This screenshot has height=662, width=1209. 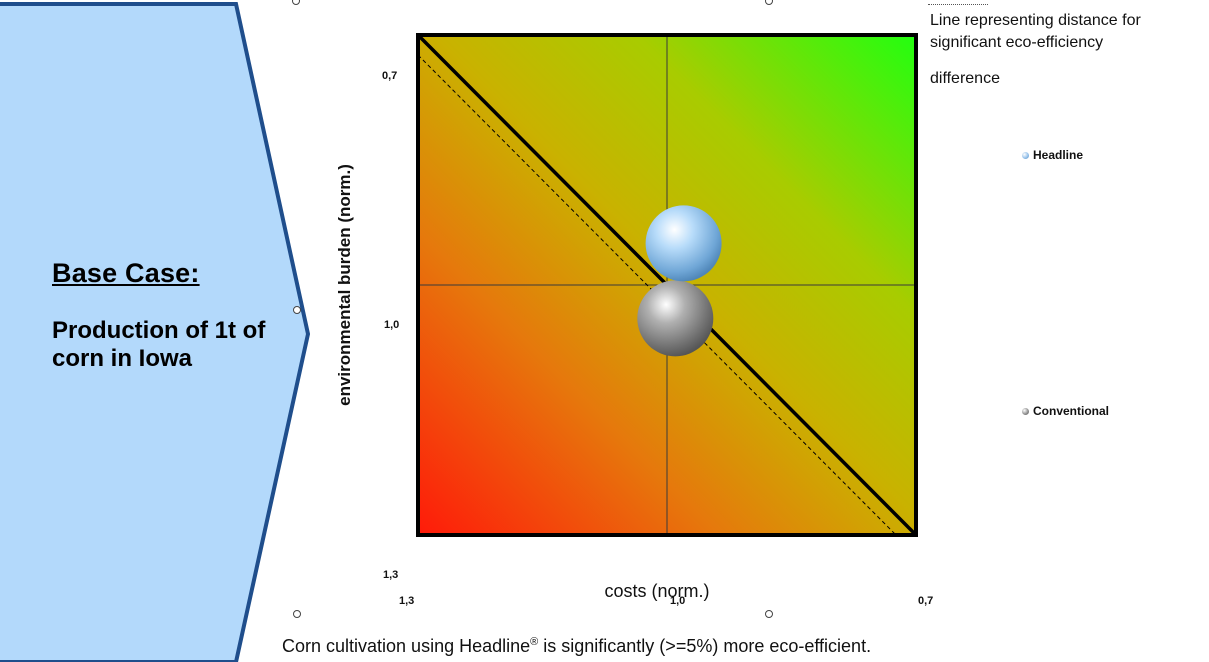 I want to click on x-tick-label: 0,7, so click(x=925, y=601).